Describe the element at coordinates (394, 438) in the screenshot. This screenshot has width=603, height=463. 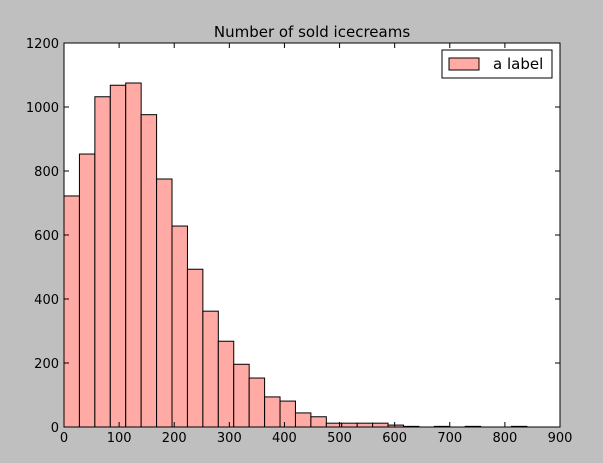
I see `x-tick-label: 600` at that location.